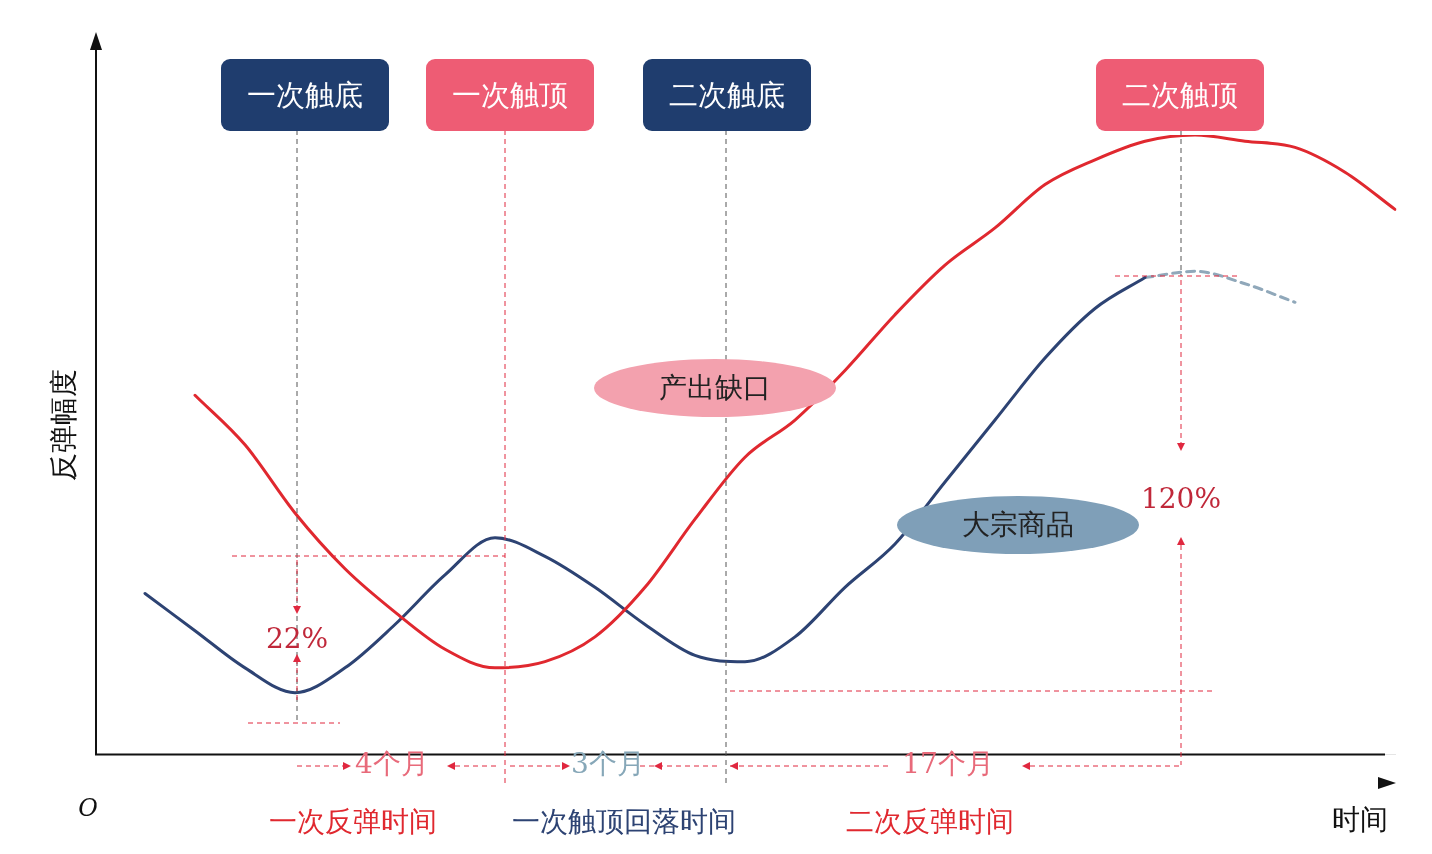 The width and height of the screenshot is (1432, 854). I want to click on x-axis-title: 时间, so click(1360, 820).